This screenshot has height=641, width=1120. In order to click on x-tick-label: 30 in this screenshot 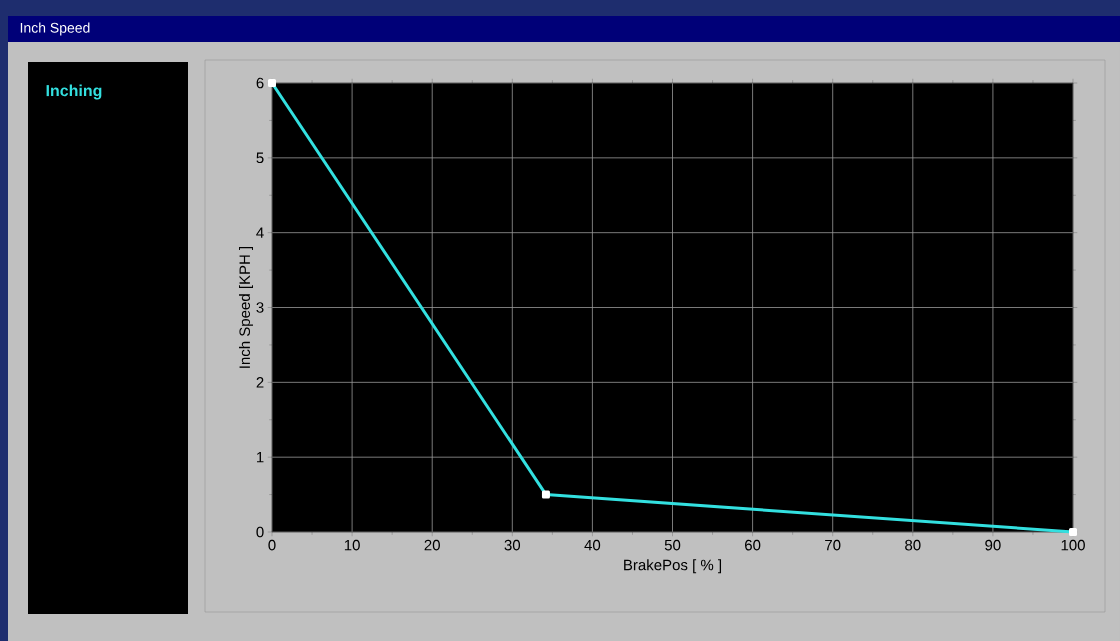, I will do `click(512, 545)`.